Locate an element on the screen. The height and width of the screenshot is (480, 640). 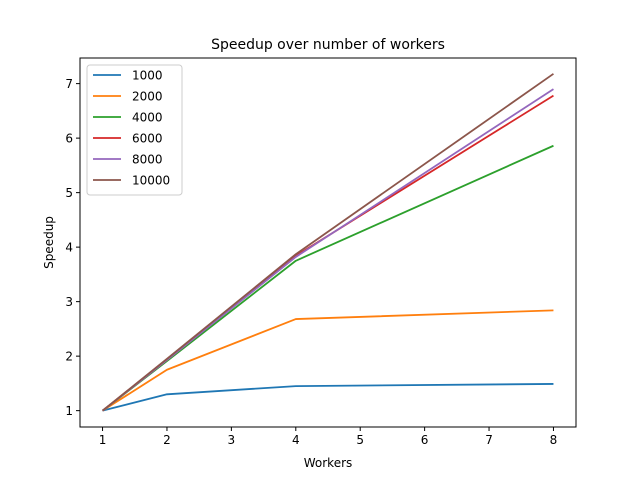
y-tick-label: 4 is located at coordinates (69, 248).